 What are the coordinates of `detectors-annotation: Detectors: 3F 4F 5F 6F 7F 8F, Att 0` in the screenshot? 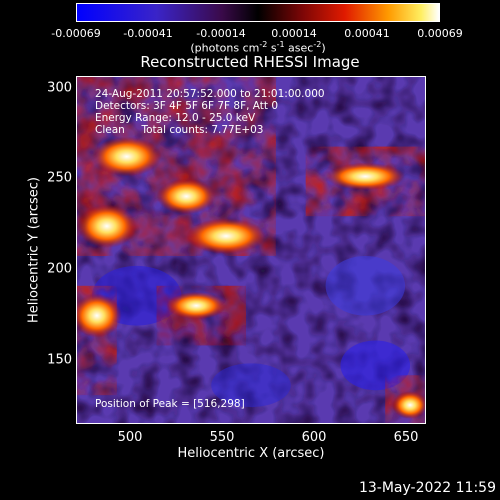 It's located at (187, 106).